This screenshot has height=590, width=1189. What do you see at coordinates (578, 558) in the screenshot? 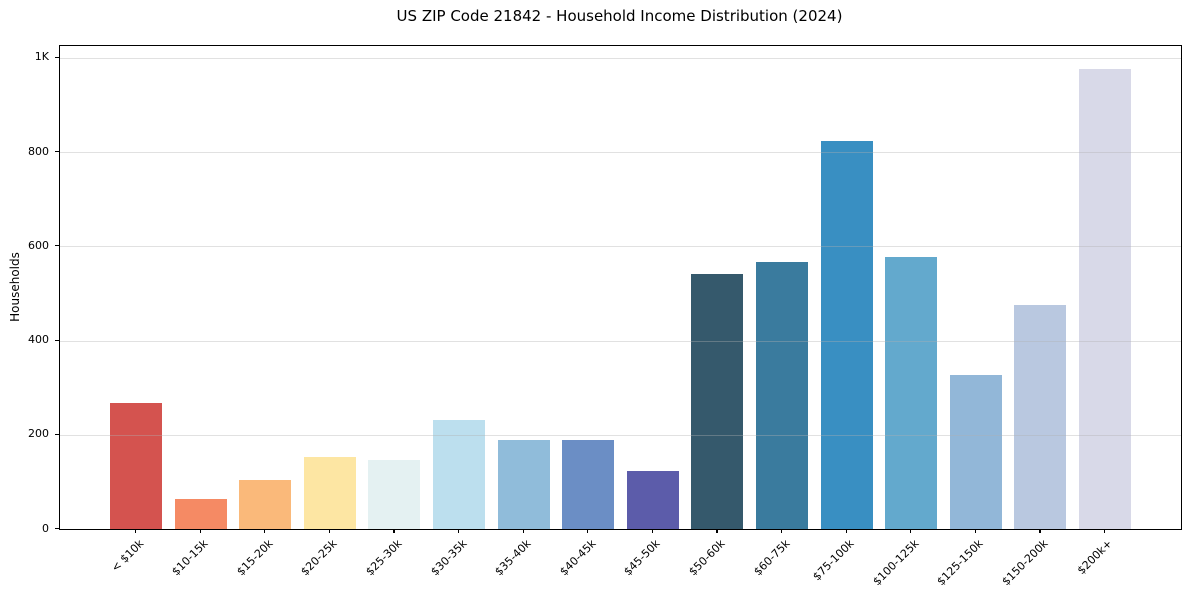
I see `x-tick-label-$40-45k: $40-45k` at bounding box center [578, 558].